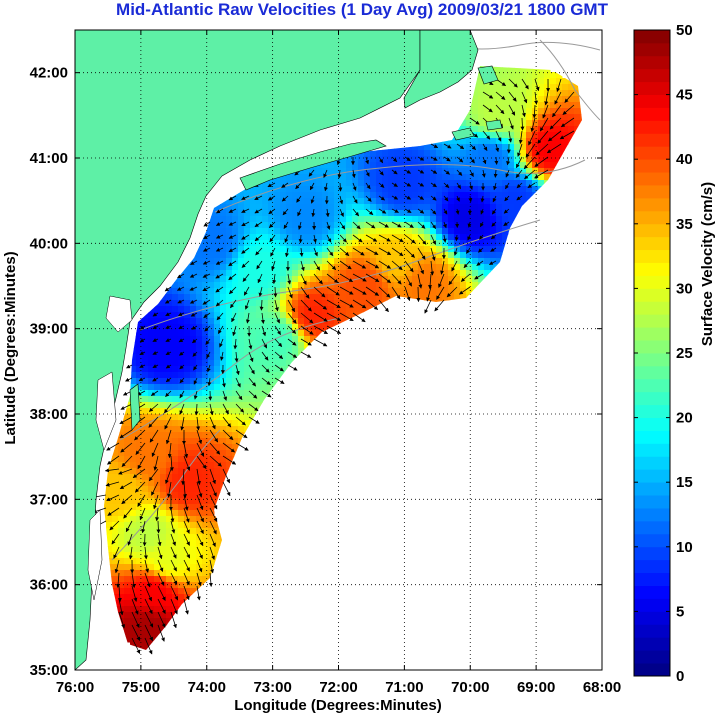 This screenshot has width=724, height=714. I want to click on colorbar-swatch, so click(652, 308).